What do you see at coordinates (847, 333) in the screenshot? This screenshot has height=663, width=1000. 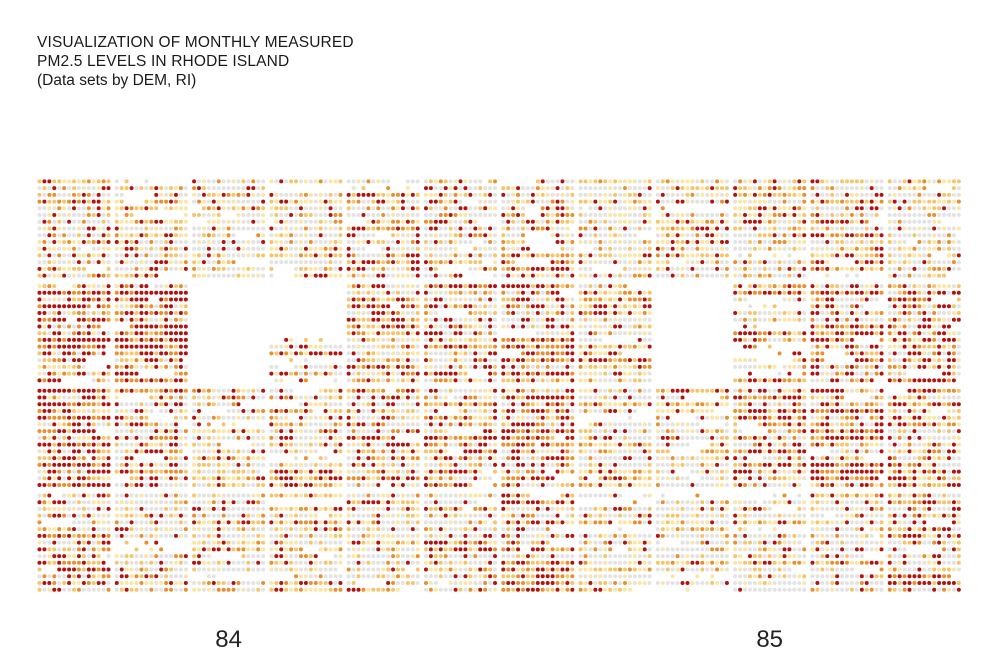 I see `panel-r1-c10` at bounding box center [847, 333].